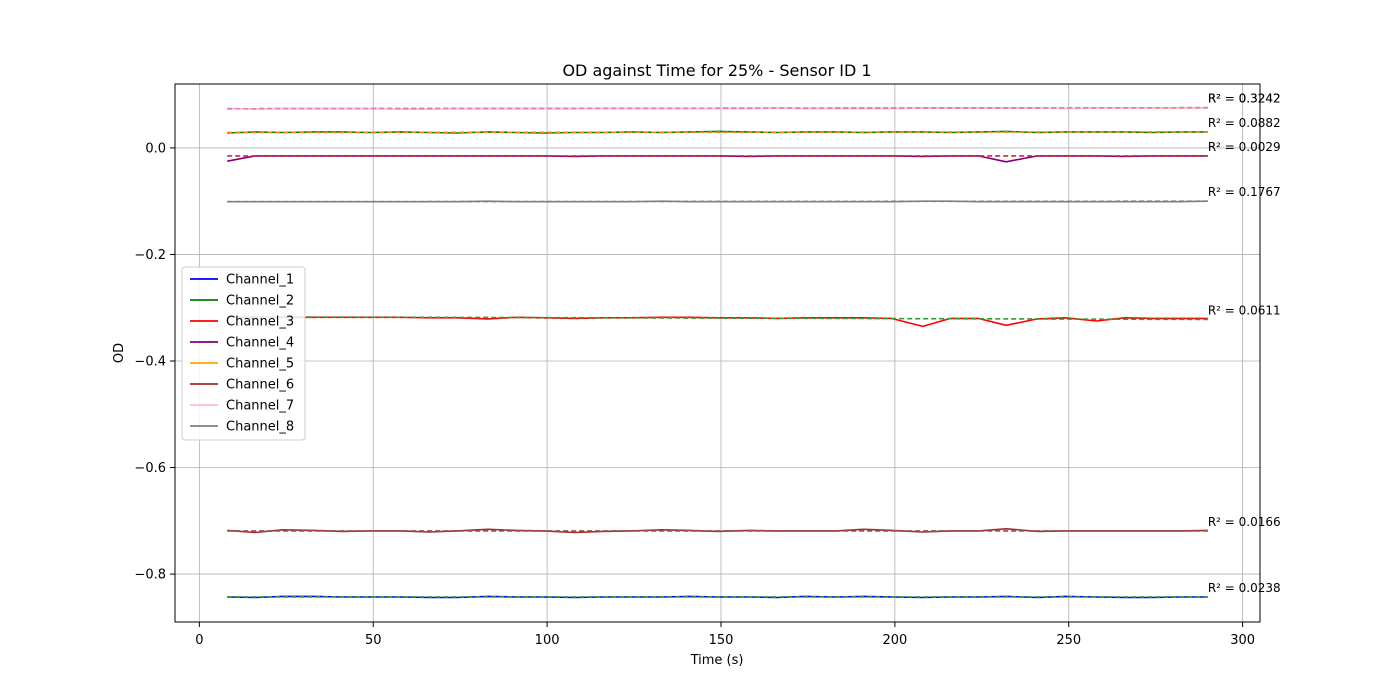 The height and width of the screenshot is (700, 1400). What do you see at coordinates (1244, 522) in the screenshot?
I see `r2-label-channel-6: R² = 0.0166` at bounding box center [1244, 522].